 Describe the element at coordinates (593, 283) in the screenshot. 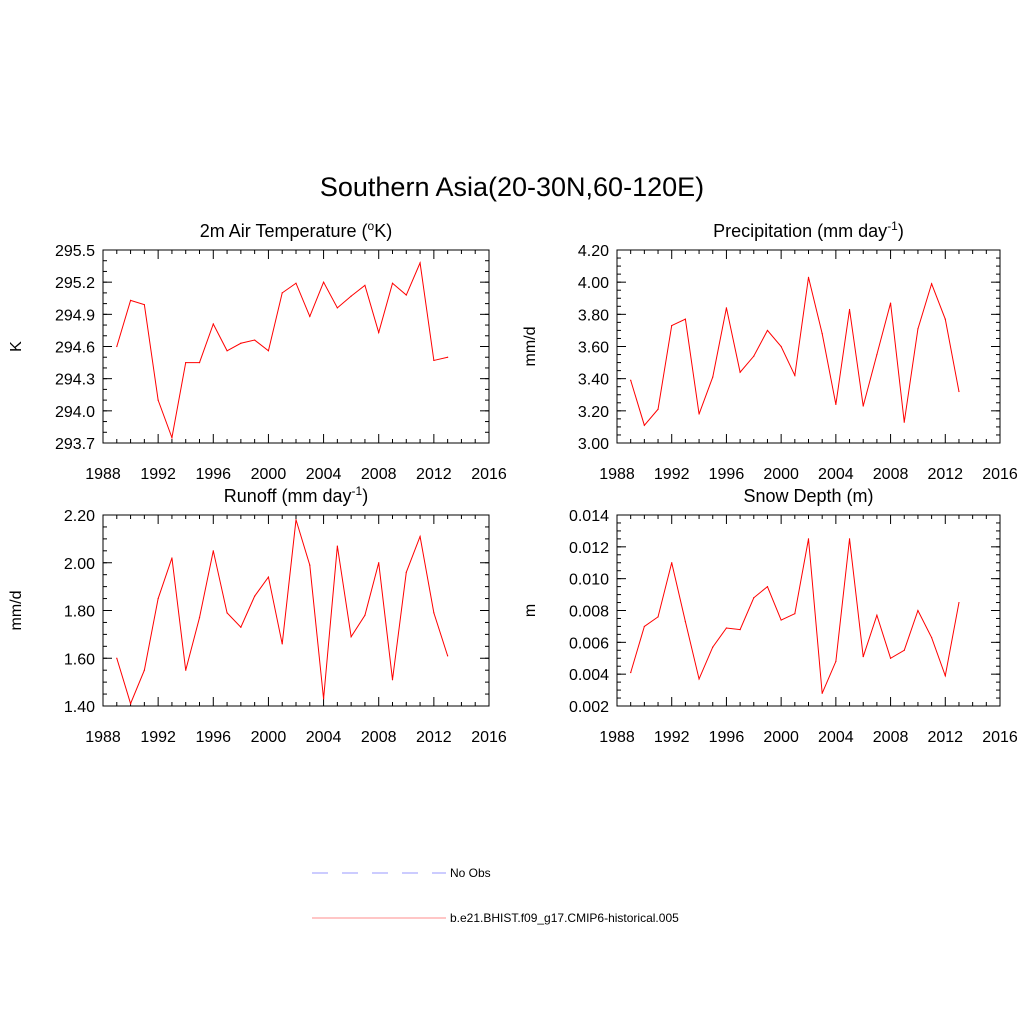

I see `y-tick-label: 4.00` at that location.